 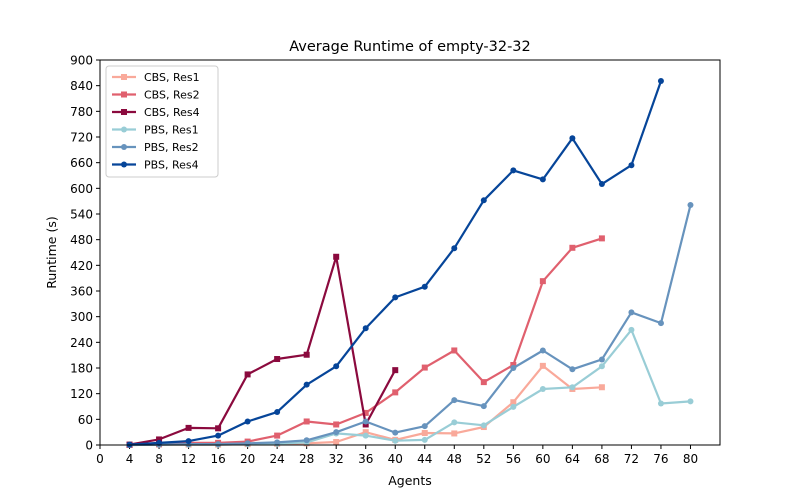 What do you see at coordinates (81, 266) in the screenshot?
I see `y-tick-label: 420` at bounding box center [81, 266].